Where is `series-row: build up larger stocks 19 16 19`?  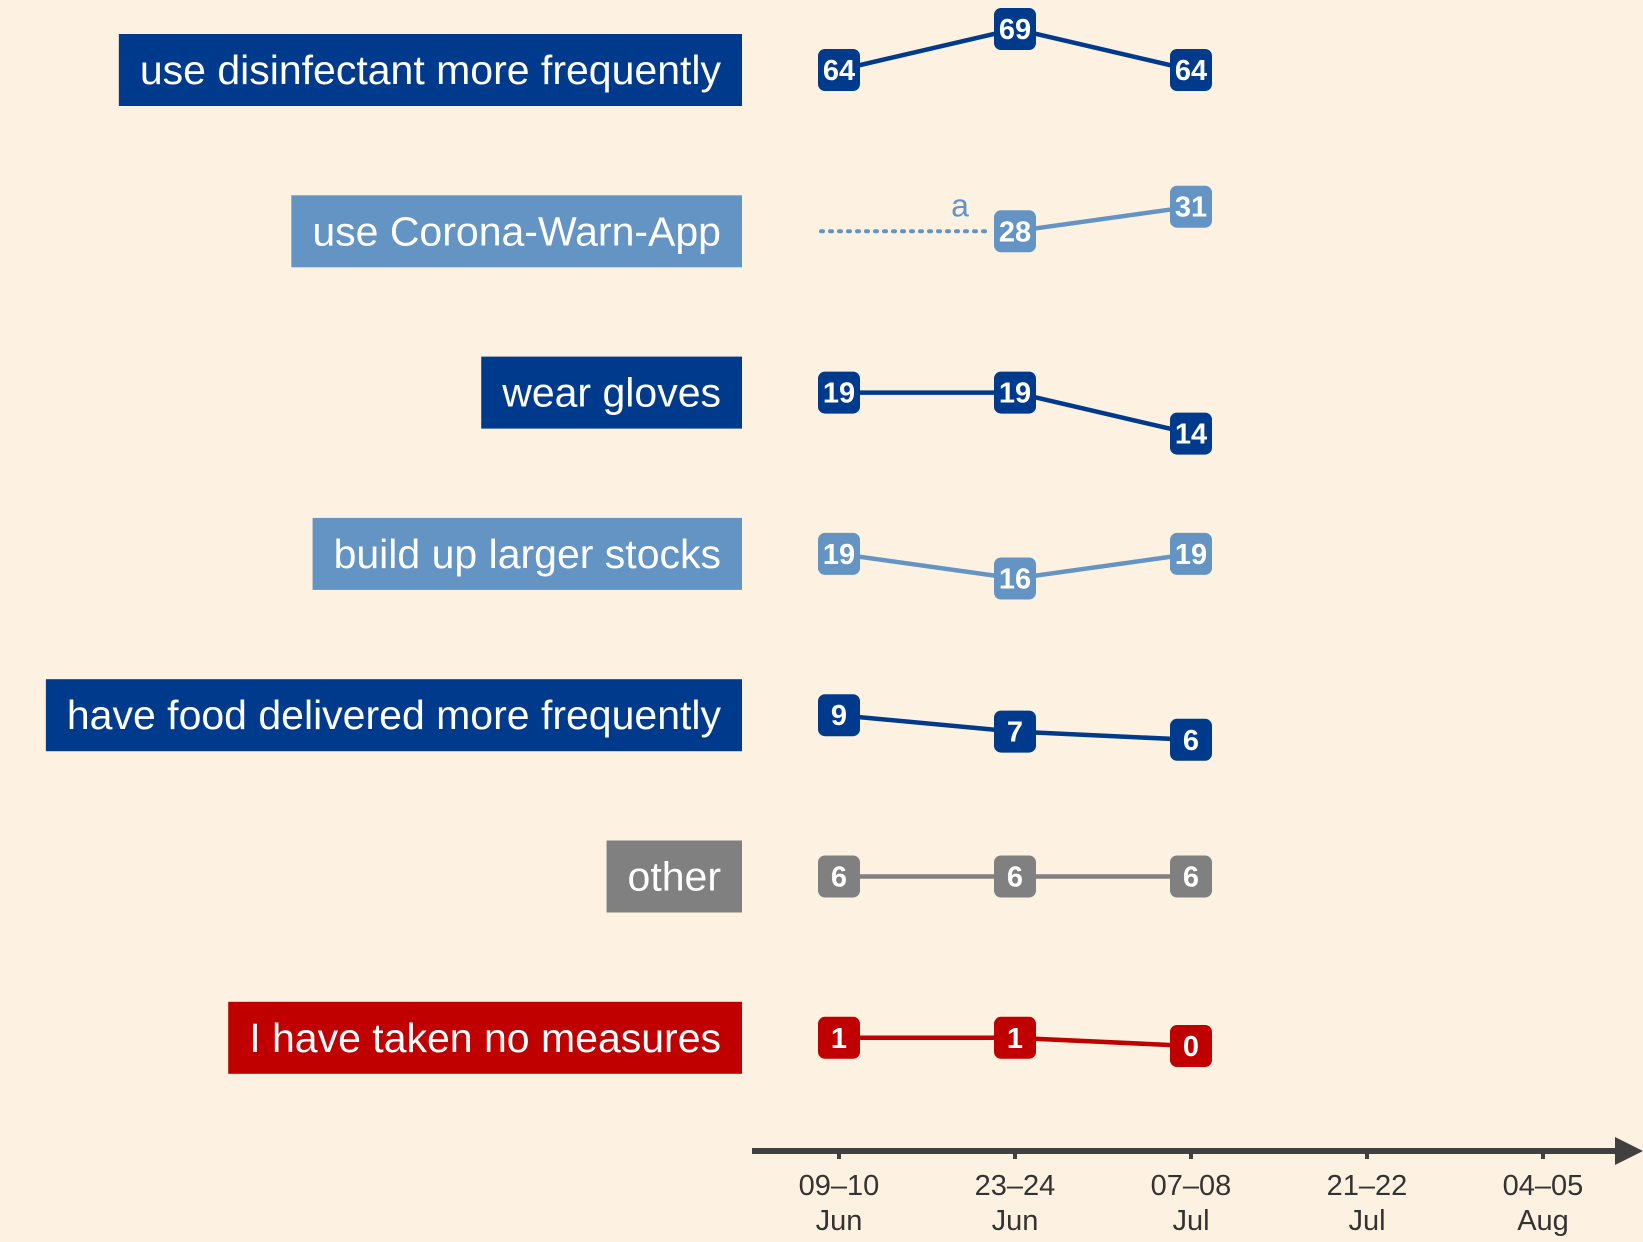
series-row: build up larger stocks 19 16 19 is located at coordinates (762, 558).